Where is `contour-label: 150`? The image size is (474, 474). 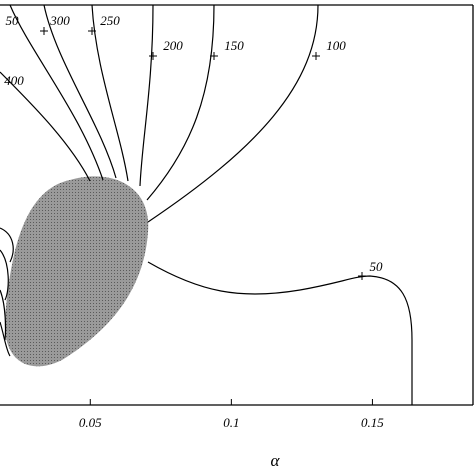
contour-label: 150 is located at coordinates (234, 45).